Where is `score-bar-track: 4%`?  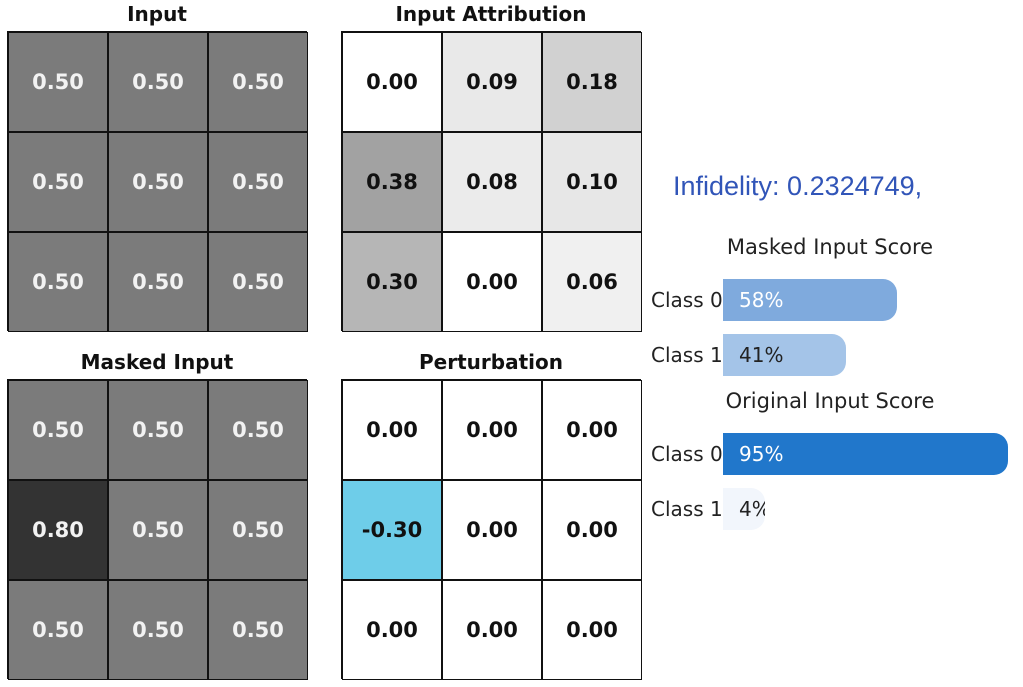 score-bar-track: 4% is located at coordinates (868, 509).